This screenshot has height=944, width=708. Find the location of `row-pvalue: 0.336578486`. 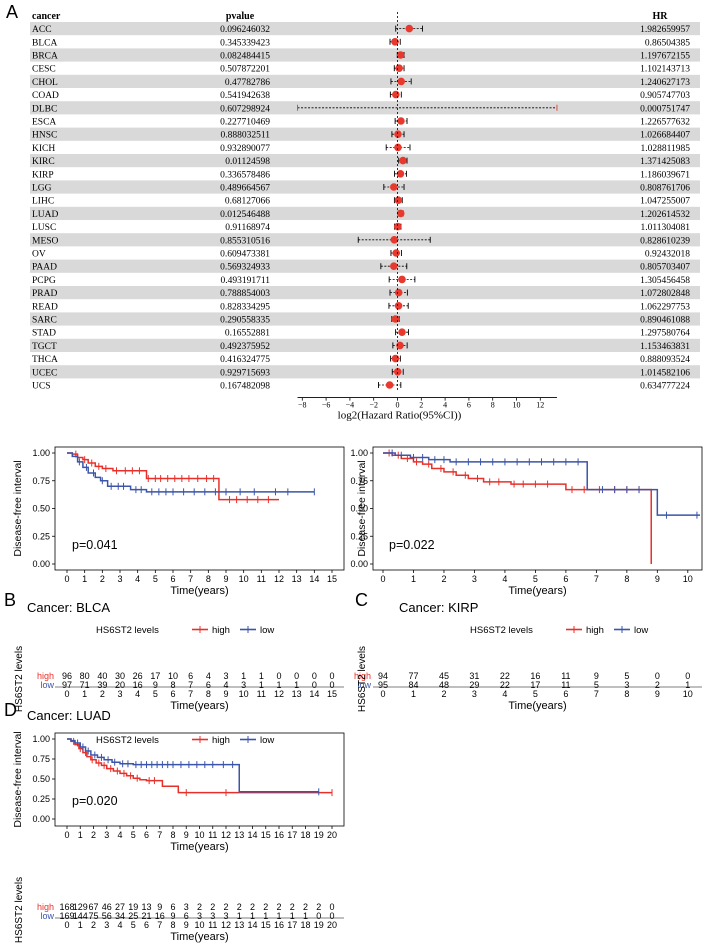

row-pvalue: 0.336578486 is located at coordinates (245, 175).